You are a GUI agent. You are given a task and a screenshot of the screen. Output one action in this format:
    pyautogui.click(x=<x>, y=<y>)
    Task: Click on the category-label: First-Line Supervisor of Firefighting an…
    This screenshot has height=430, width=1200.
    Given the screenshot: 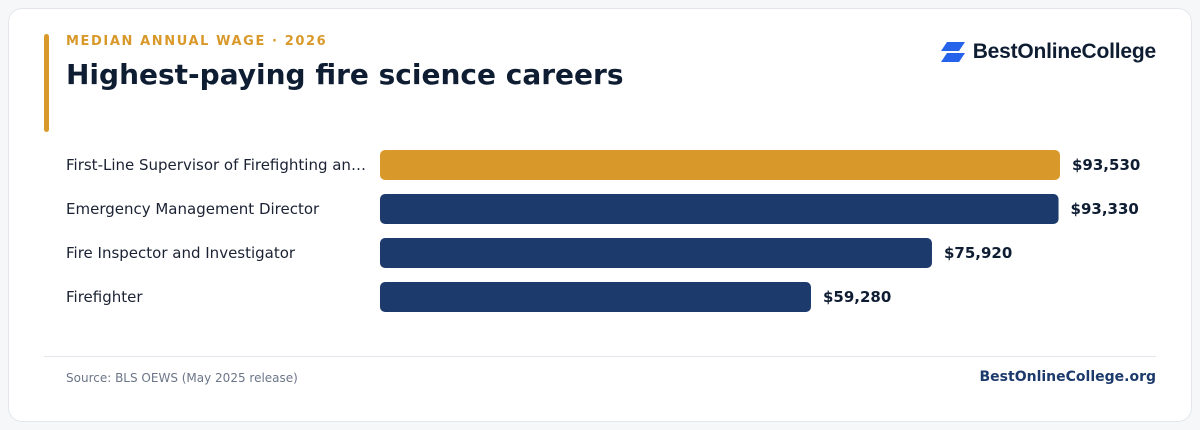 What is the action you would take?
    pyautogui.click(x=216, y=165)
    